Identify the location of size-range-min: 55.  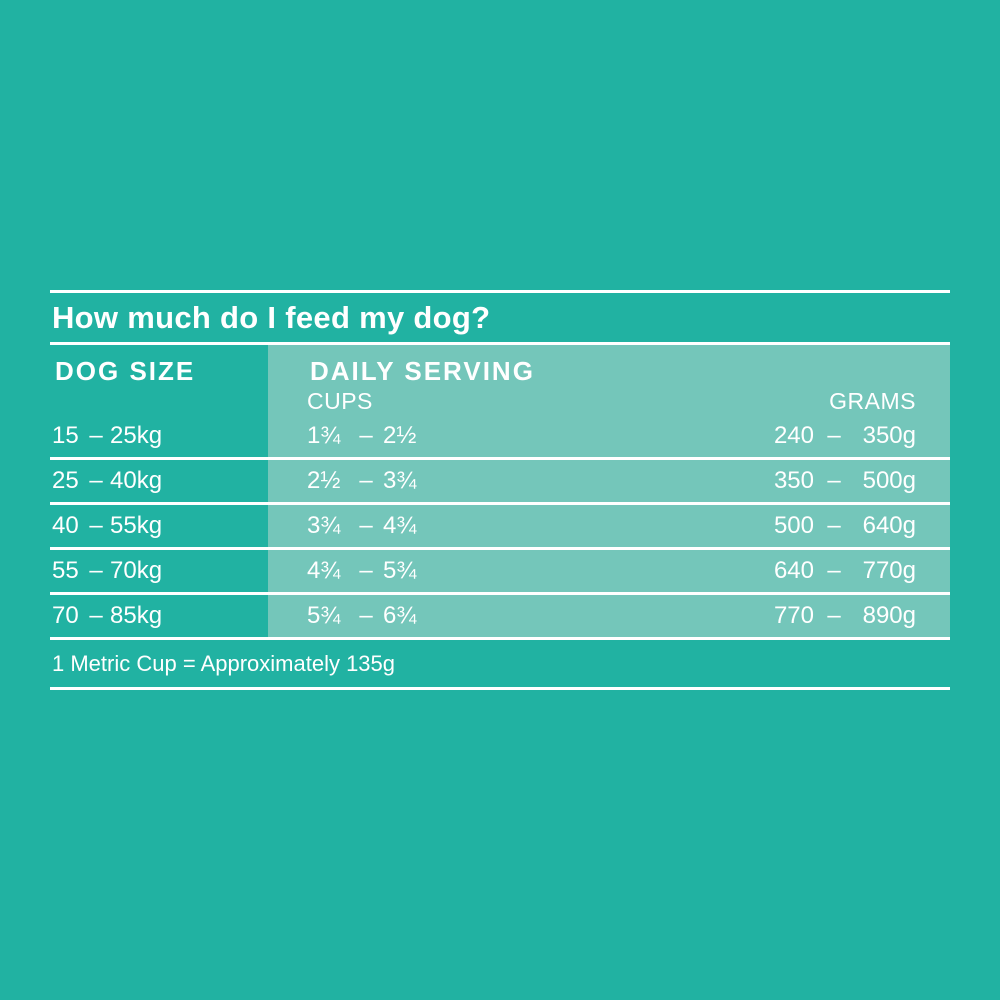
(65, 570).